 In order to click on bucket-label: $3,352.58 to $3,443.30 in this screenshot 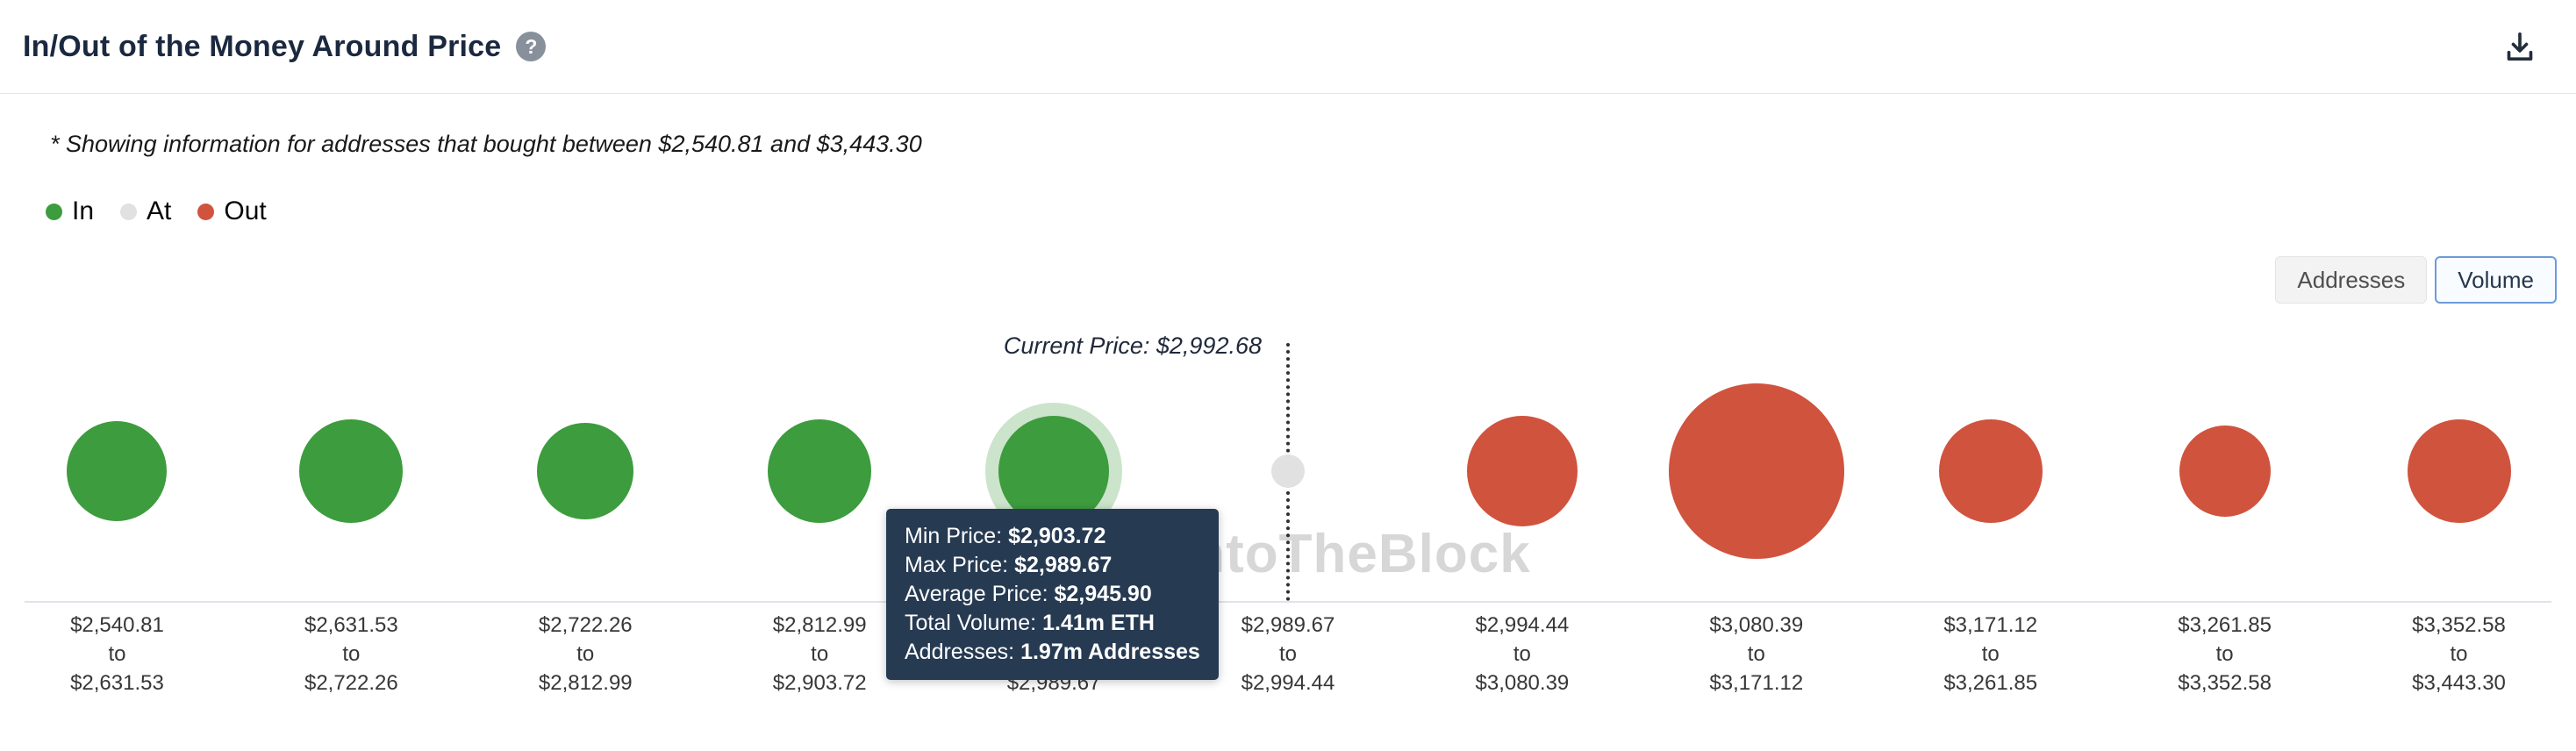, I will do `click(2459, 654)`.